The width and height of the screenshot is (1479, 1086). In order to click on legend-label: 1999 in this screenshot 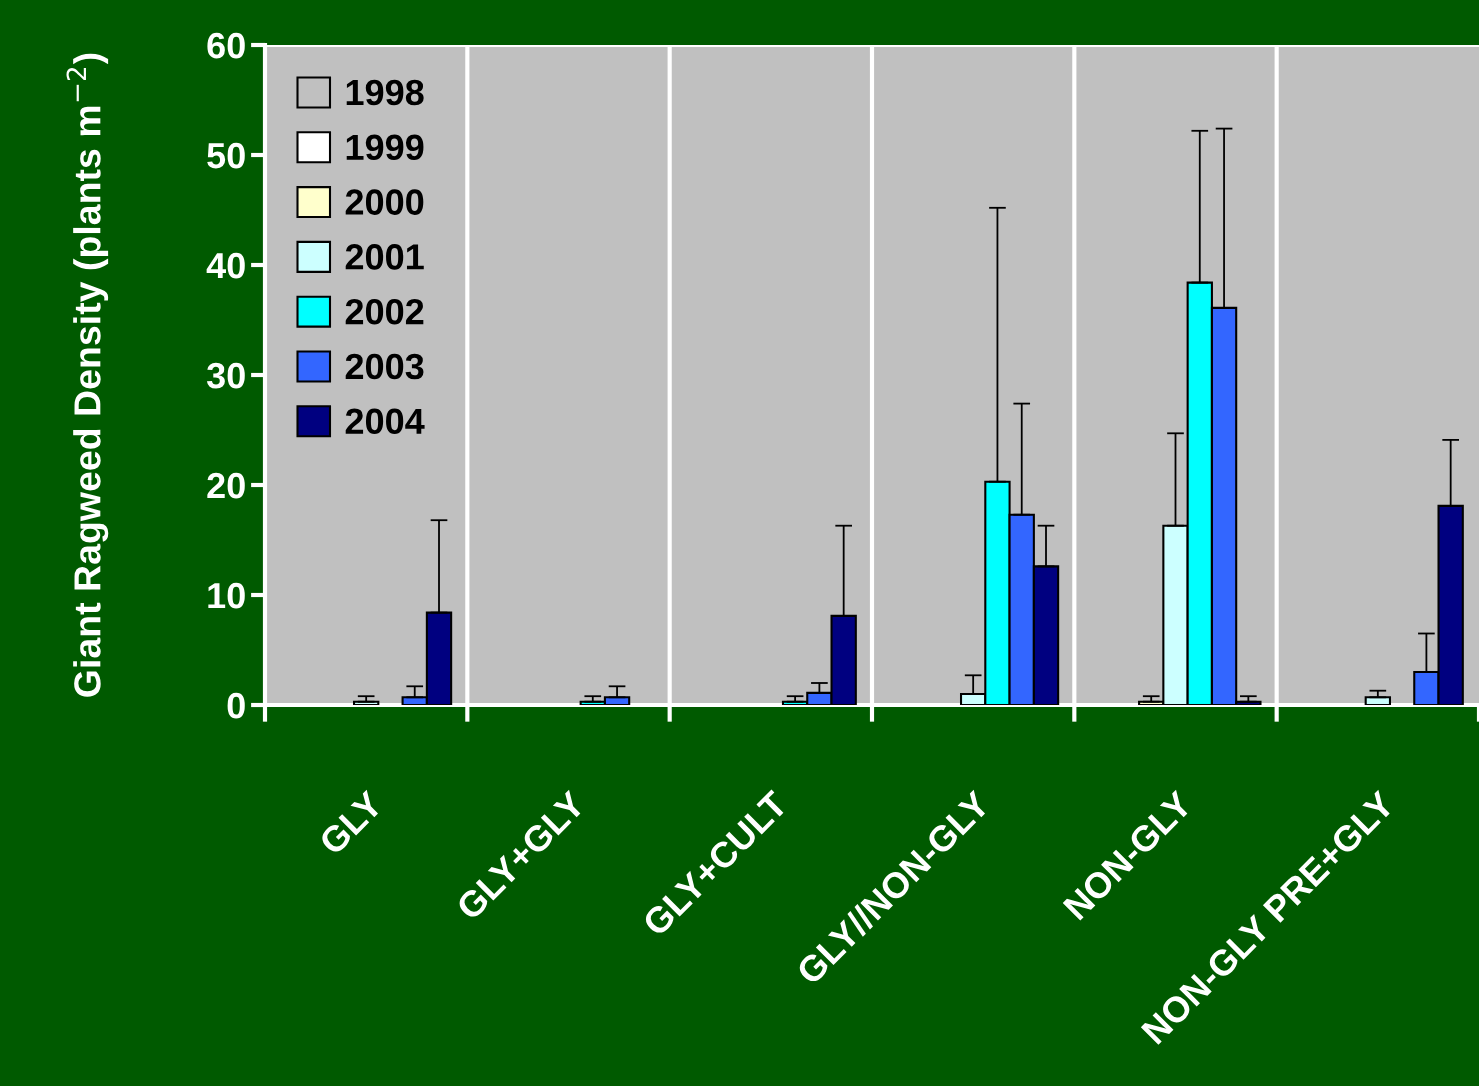, I will do `click(385, 147)`.